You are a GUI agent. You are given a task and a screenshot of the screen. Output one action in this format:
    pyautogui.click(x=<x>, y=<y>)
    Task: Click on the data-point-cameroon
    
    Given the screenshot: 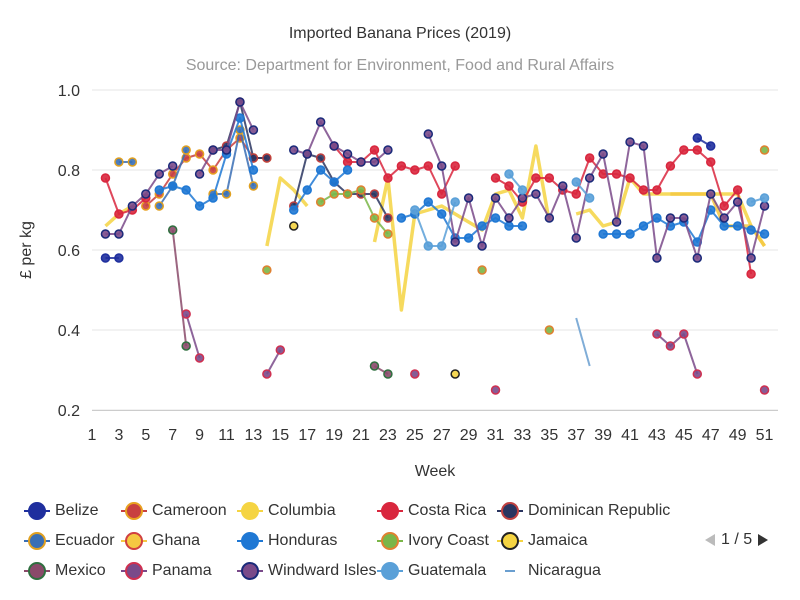 What is the action you would take?
    pyautogui.click(x=199, y=154)
    